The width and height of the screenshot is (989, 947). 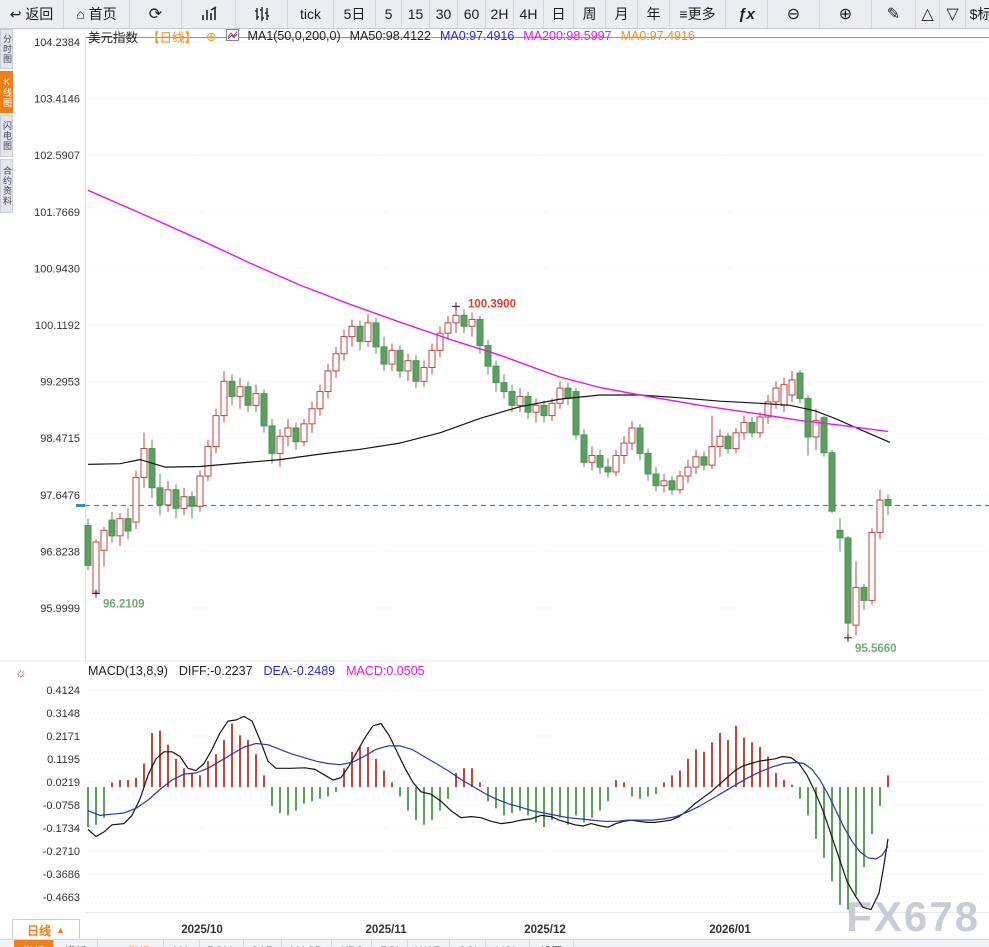 What do you see at coordinates (529, 14) in the screenshot?
I see `period-4h-button: 4H` at bounding box center [529, 14].